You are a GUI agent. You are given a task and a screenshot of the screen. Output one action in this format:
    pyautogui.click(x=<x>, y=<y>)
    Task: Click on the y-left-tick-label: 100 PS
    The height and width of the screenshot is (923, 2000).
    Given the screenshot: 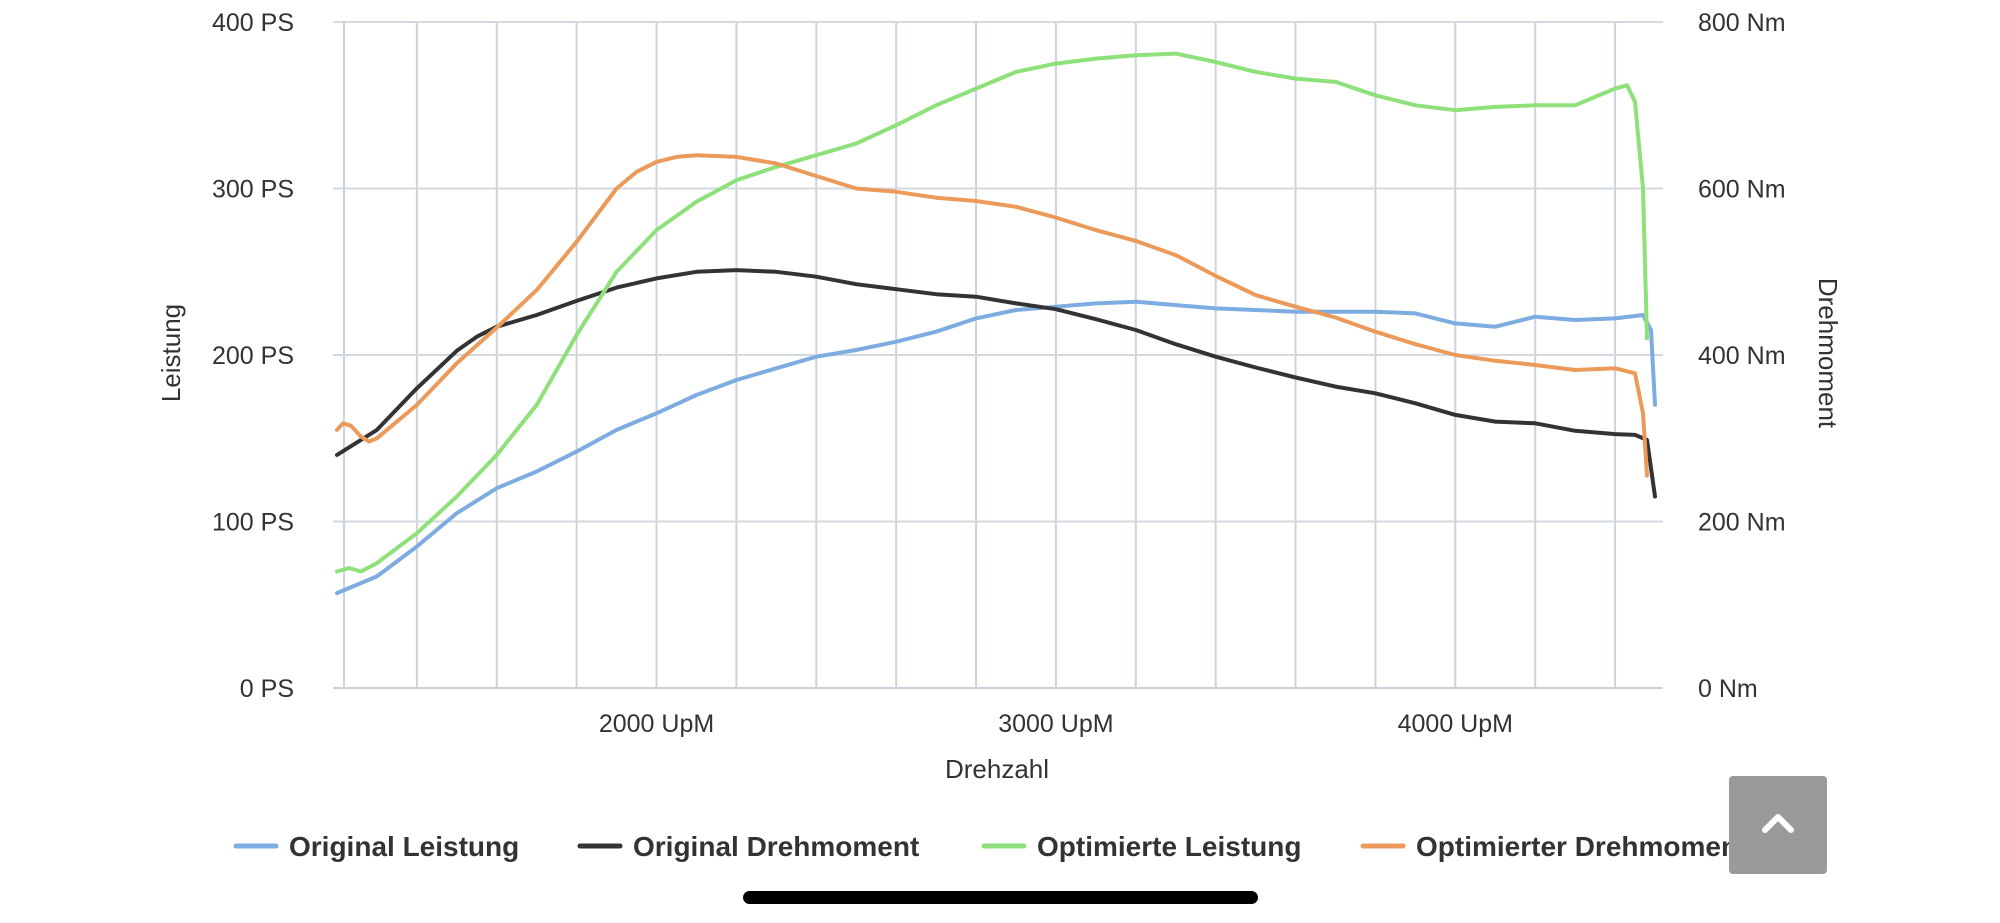 What is the action you would take?
    pyautogui.click(x=253, y=523)
    